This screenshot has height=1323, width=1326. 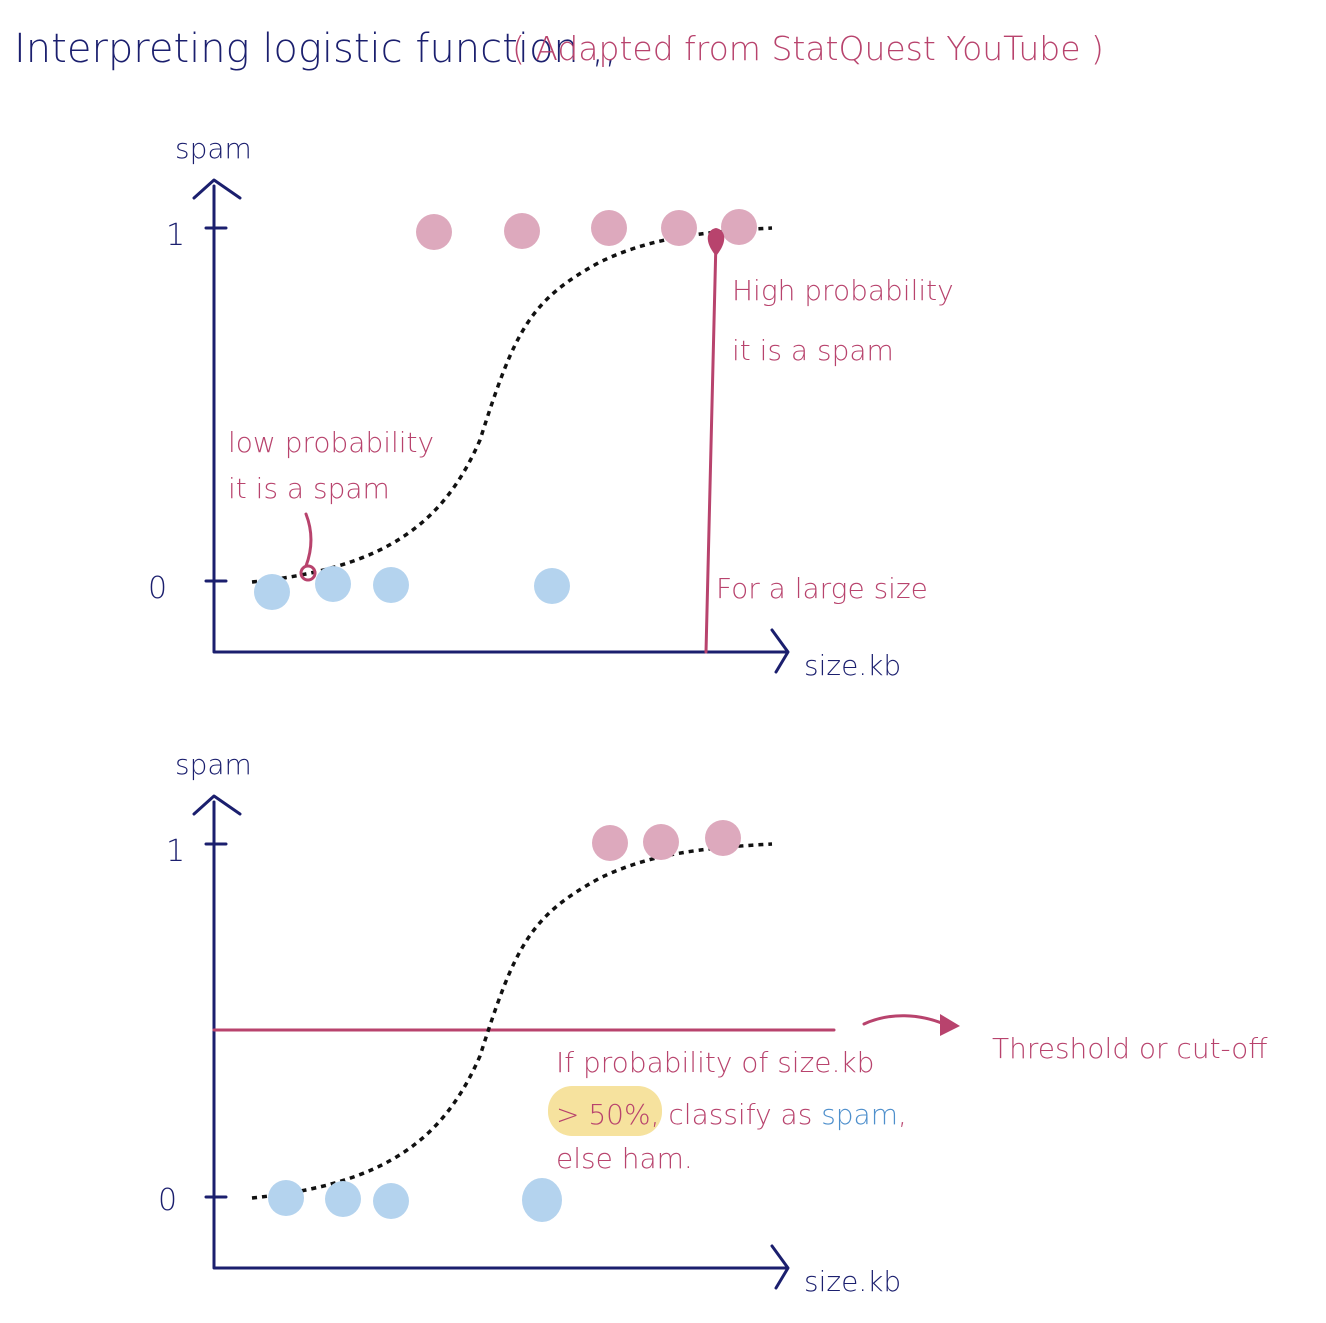 I want to click on plot-1-low-marker, so click(x=308, y=573).